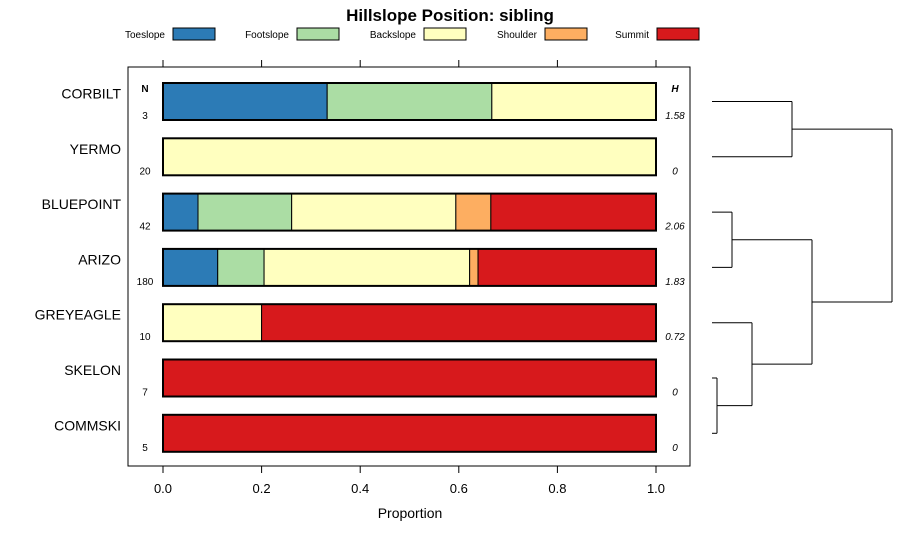 Image resolution: width=900 pixels, height=540 pixels. Describe the element at coordinates (802, 267) in the screenshot. I see `dendrogram` at that location.